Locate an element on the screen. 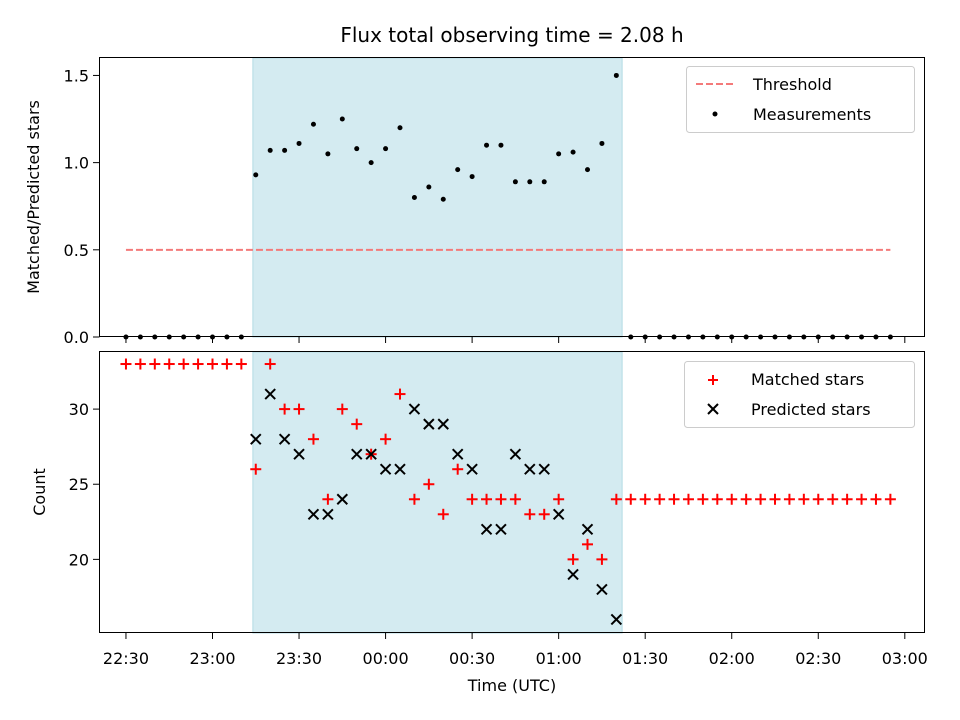 This screenshot has height=720, width=960. x-tick-label: 00:30 is located at coordinates (472, 658).